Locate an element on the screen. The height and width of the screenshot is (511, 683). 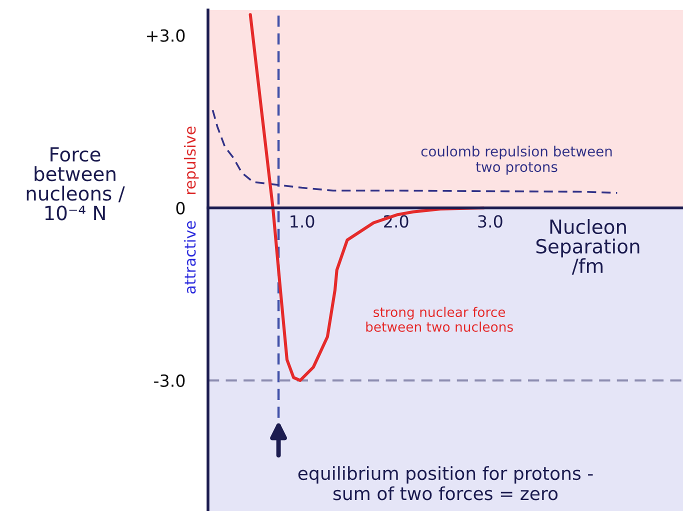
y-tick-label: -3.0 is located at coordinates (169, 380).